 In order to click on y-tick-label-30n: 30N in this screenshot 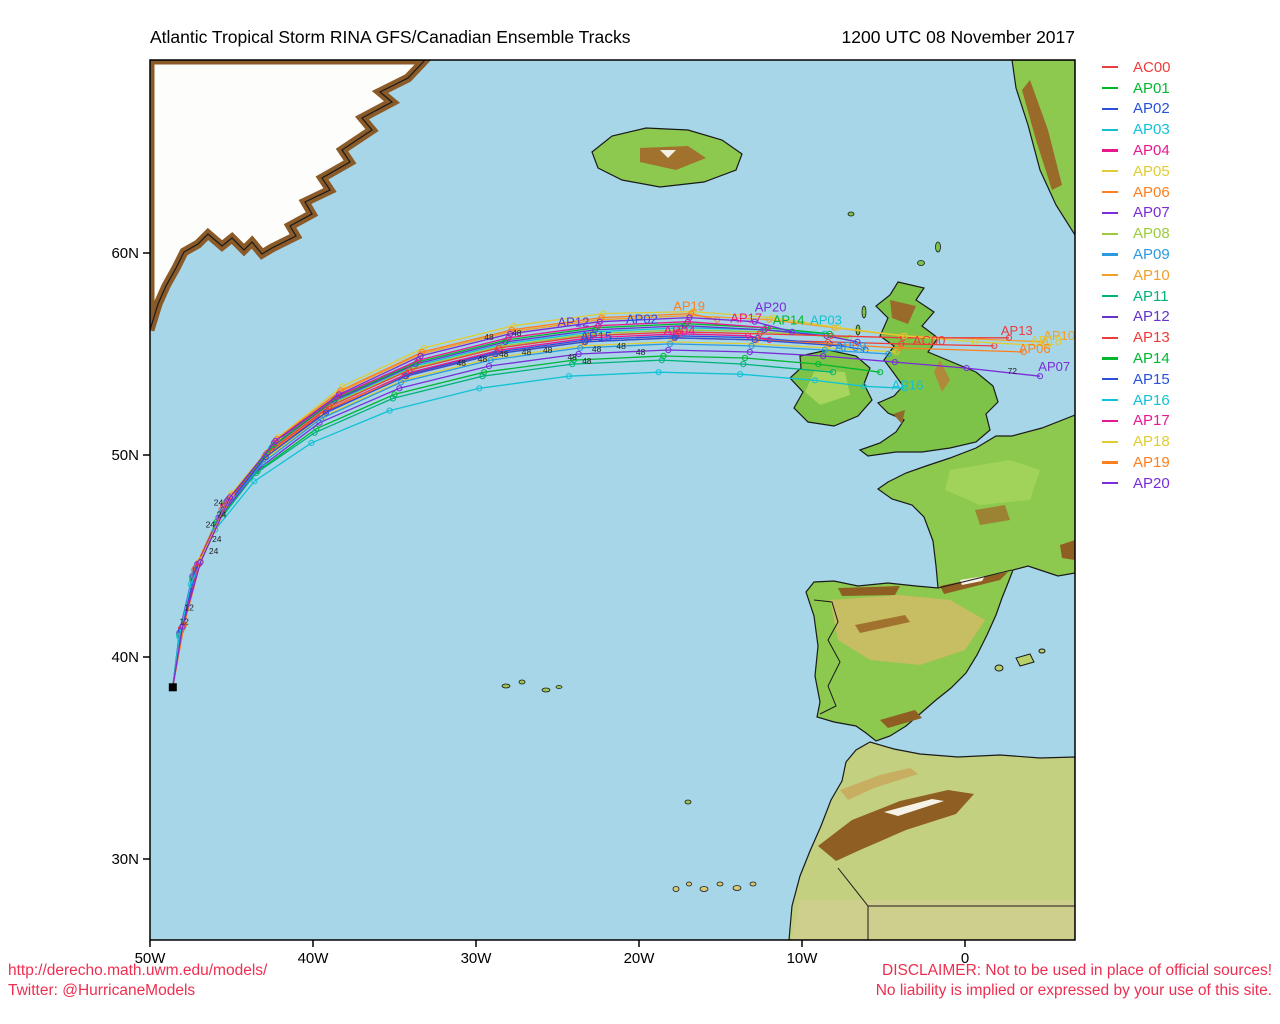, I will do `click(125, 859)`.